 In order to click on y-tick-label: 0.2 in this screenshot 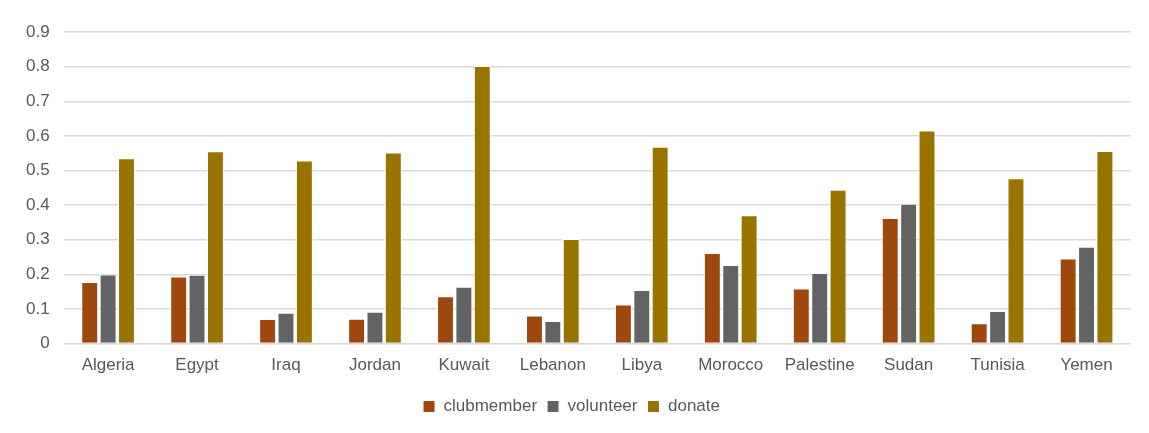, I will do `click(37, 274)`.